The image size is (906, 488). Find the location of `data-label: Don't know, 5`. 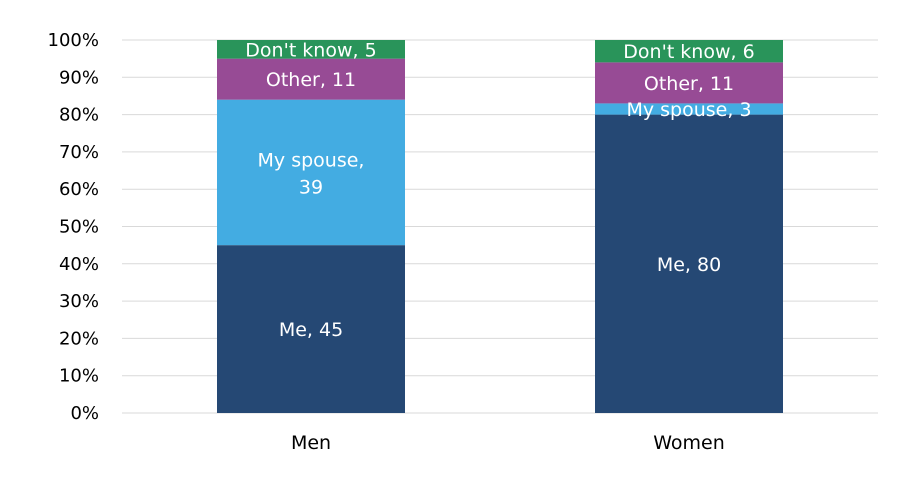

data-label: Don't know, 5 is located at coordinates (310, 50).